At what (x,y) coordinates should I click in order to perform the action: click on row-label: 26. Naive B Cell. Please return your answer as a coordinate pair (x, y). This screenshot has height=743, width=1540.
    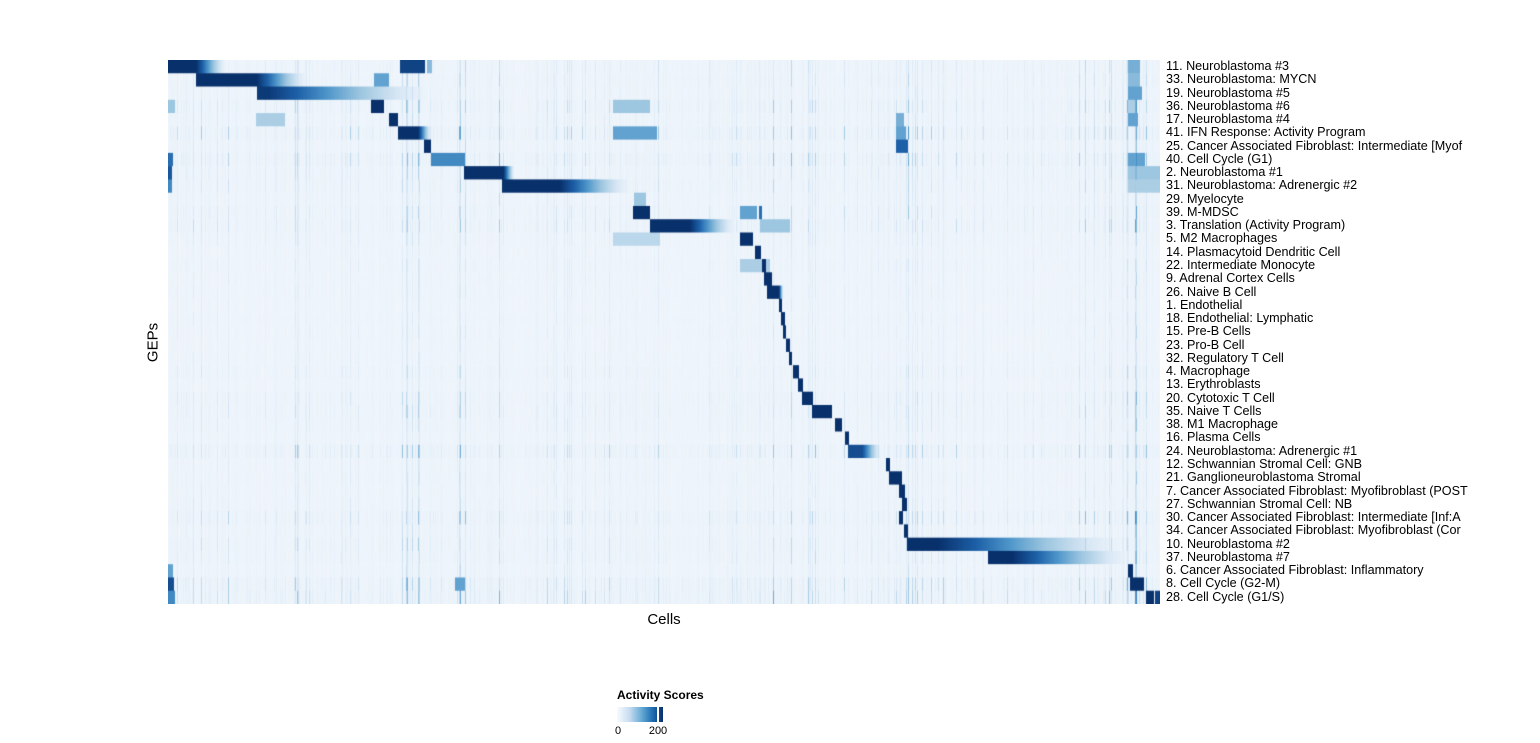
    Looking at the image, I should click on (1211, 291).